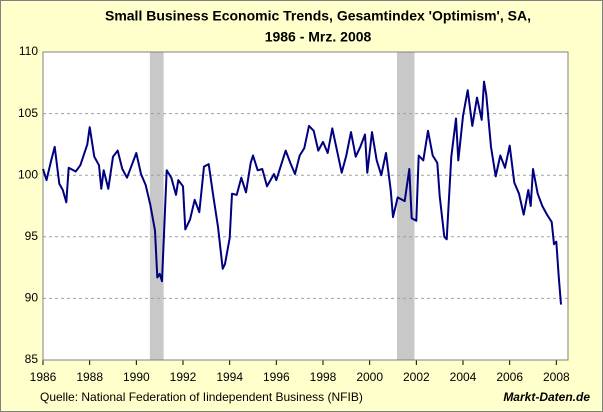 This screenshot has width=603, height=412. Describe the element at coordinates (416, 377) in the screenshot. I see `x-tick-label: 2002` at that location.